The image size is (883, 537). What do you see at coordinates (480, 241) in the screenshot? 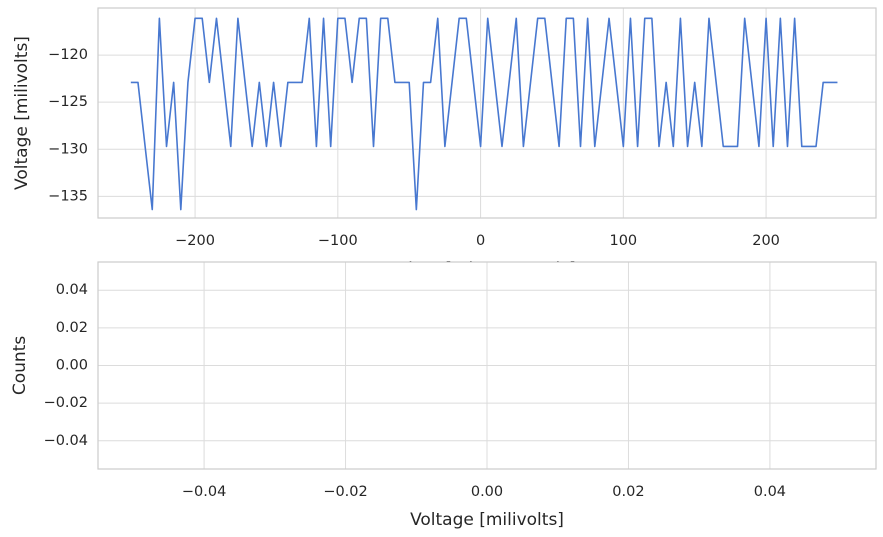
I see `x-tick-label: 0` at bounding box center [480, 241].